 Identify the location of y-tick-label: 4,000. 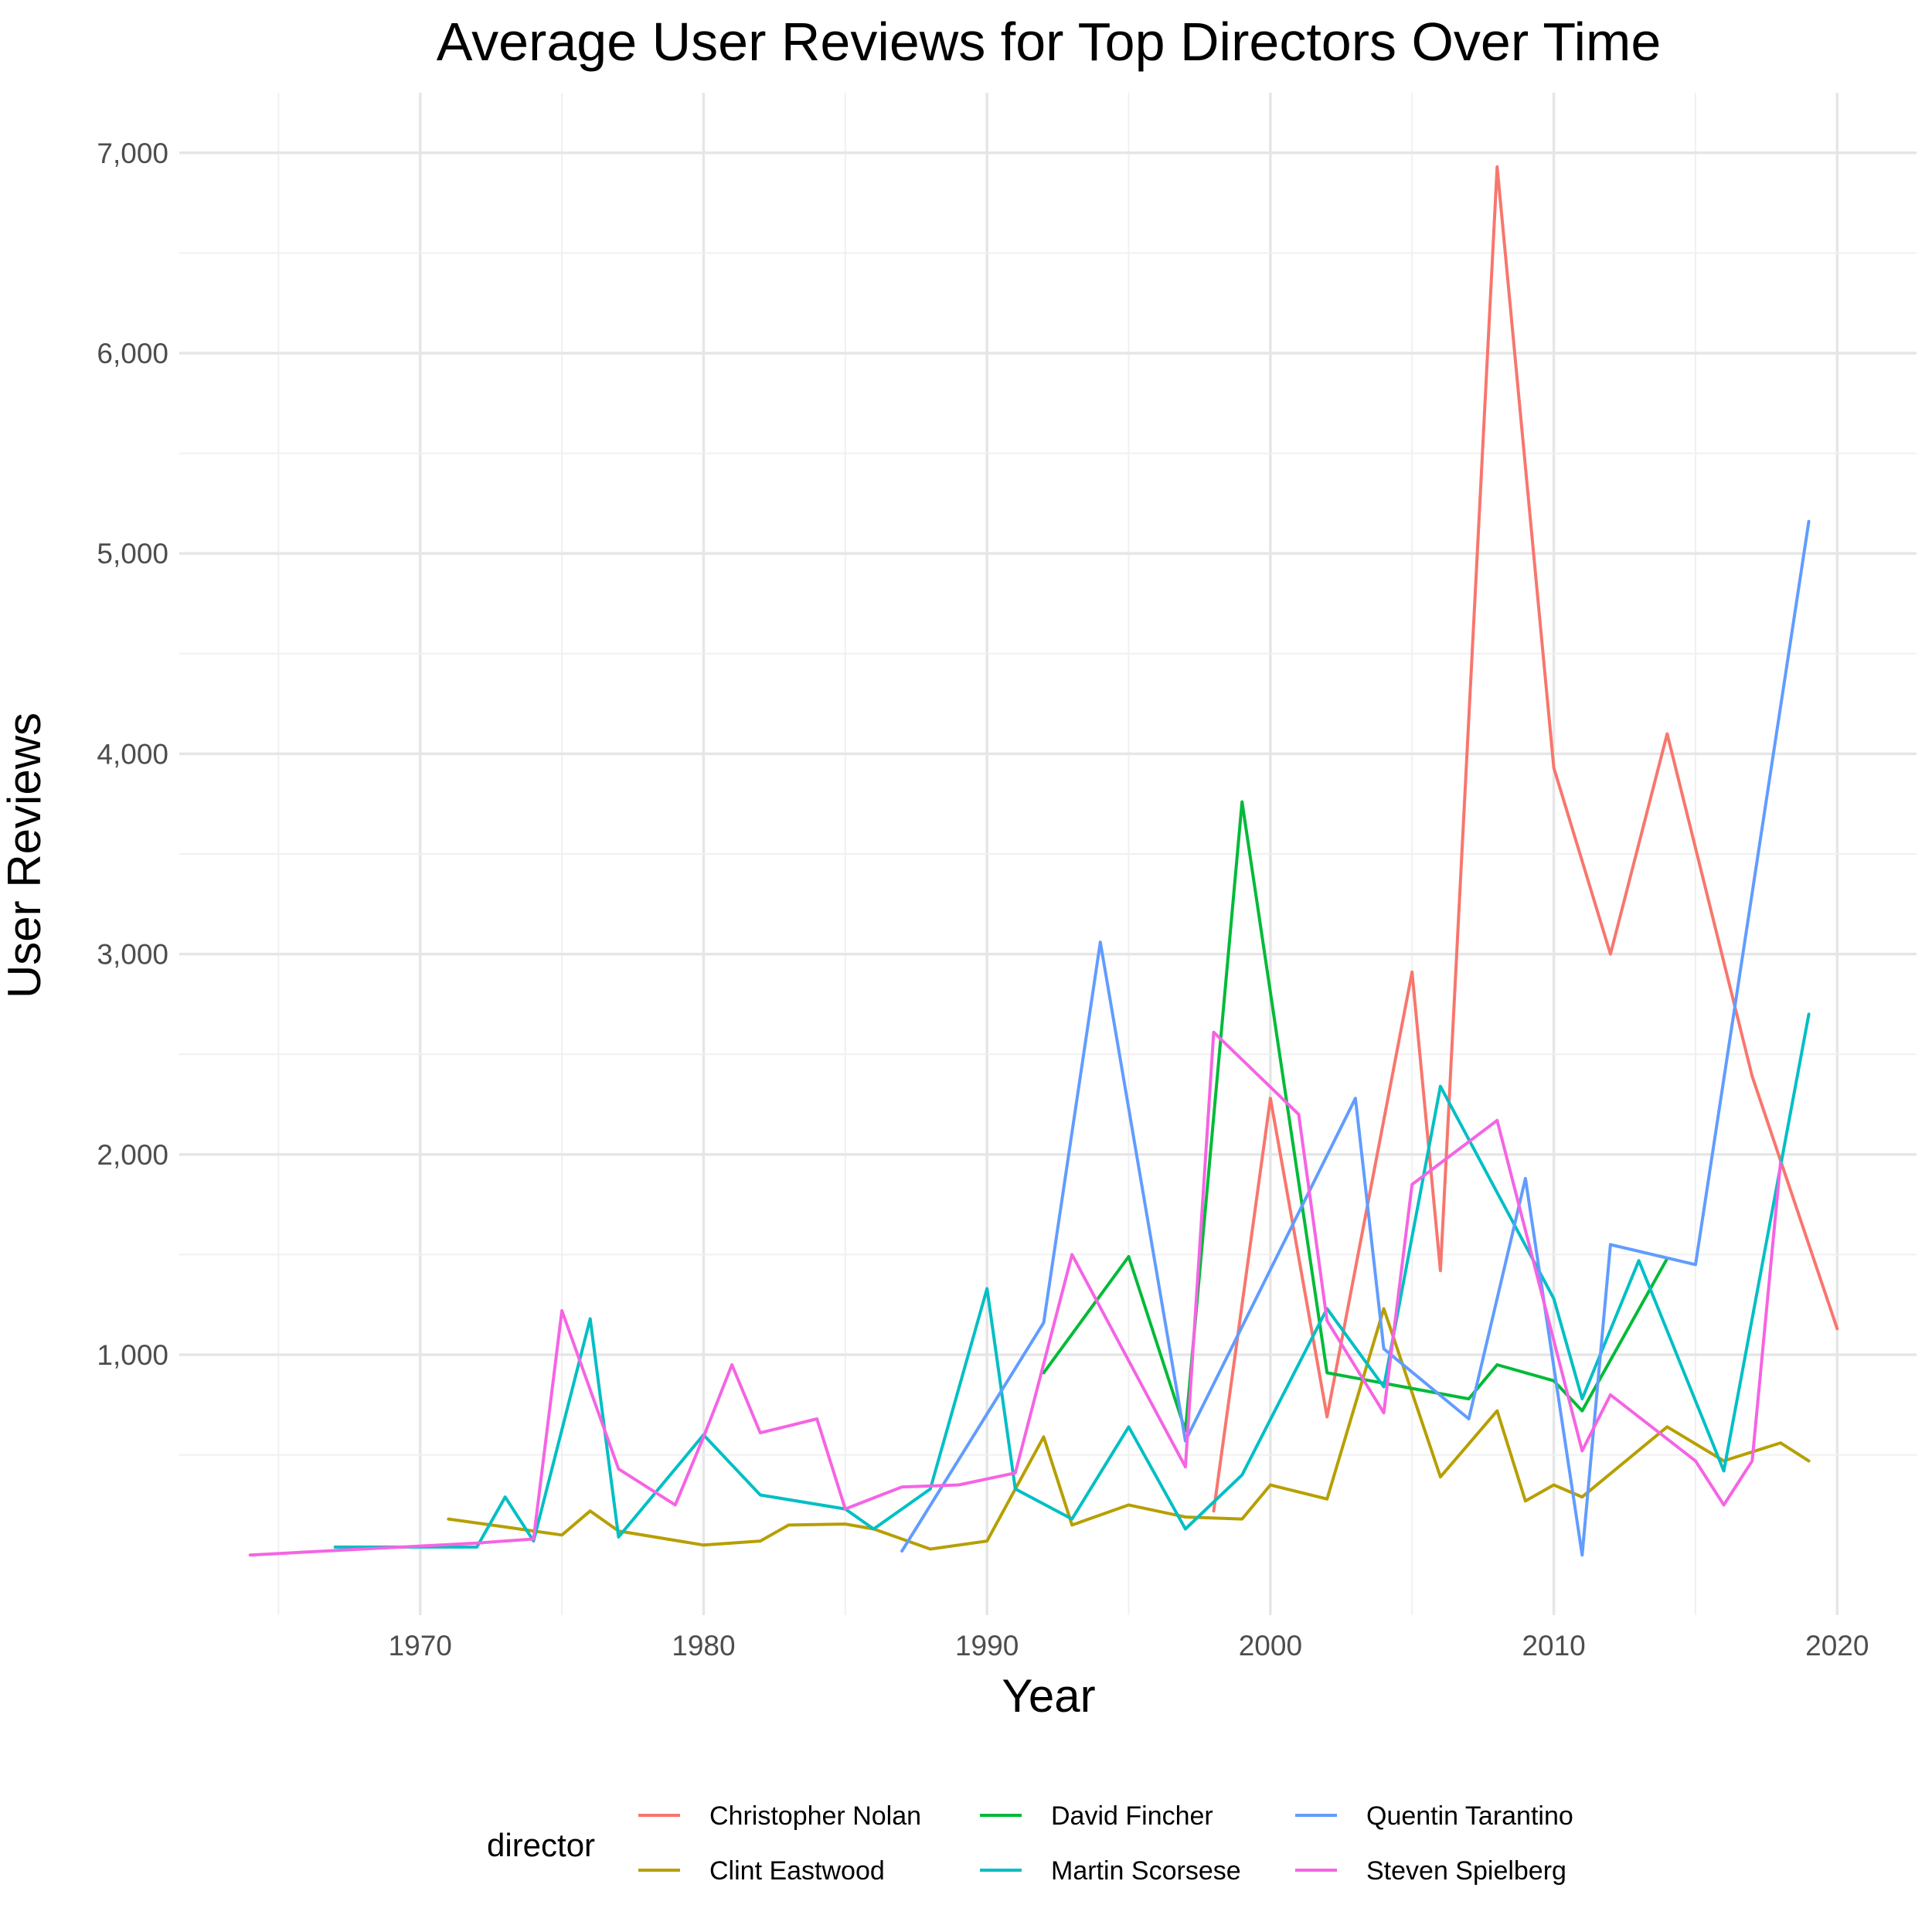
(132, 754).